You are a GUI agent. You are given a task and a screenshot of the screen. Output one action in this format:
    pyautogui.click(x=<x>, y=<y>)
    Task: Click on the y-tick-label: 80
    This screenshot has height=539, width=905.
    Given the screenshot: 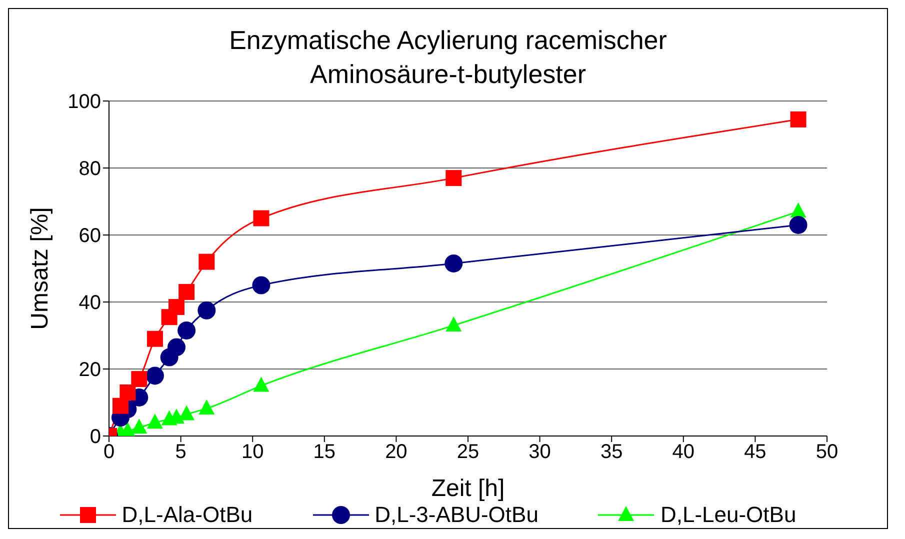 What is the action you would take?
    pyautogui.click(x=89, y=169)
    